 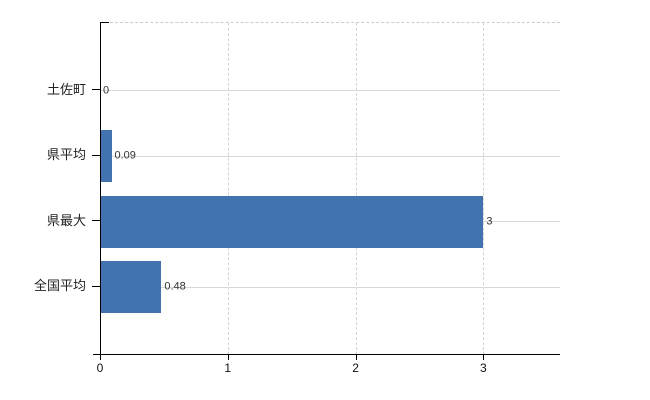 I want to click on category-label: 全国平均, so click(x=59, y=286).